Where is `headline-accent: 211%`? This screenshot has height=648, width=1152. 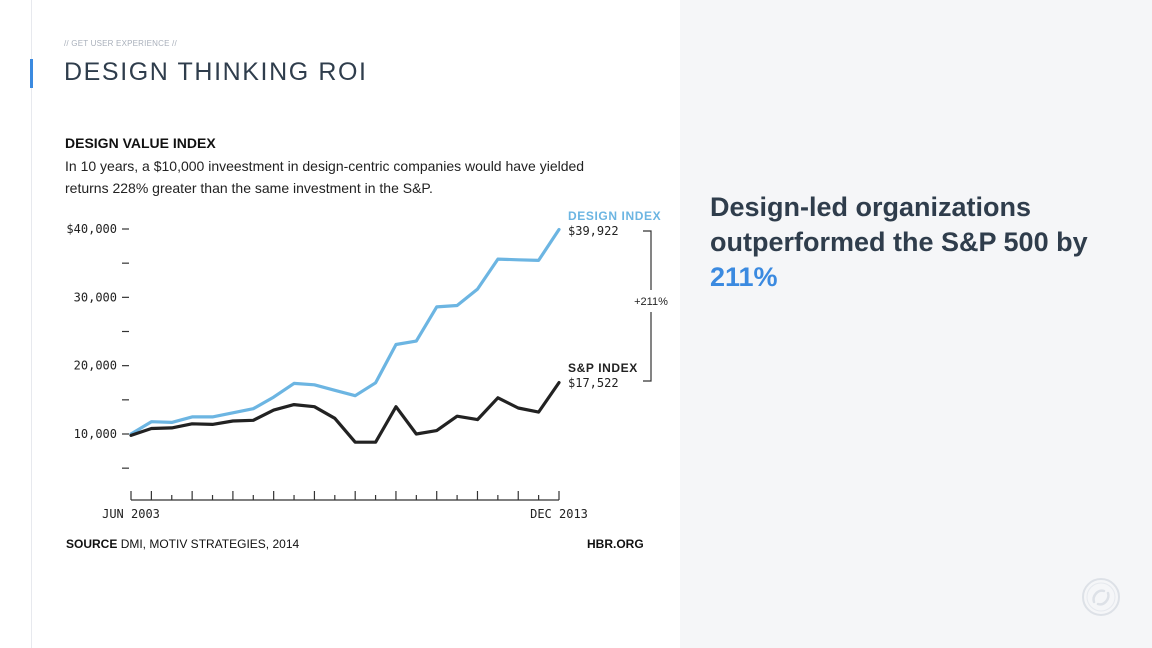
headline-accent: 211% is located at coordinates (744, 277).